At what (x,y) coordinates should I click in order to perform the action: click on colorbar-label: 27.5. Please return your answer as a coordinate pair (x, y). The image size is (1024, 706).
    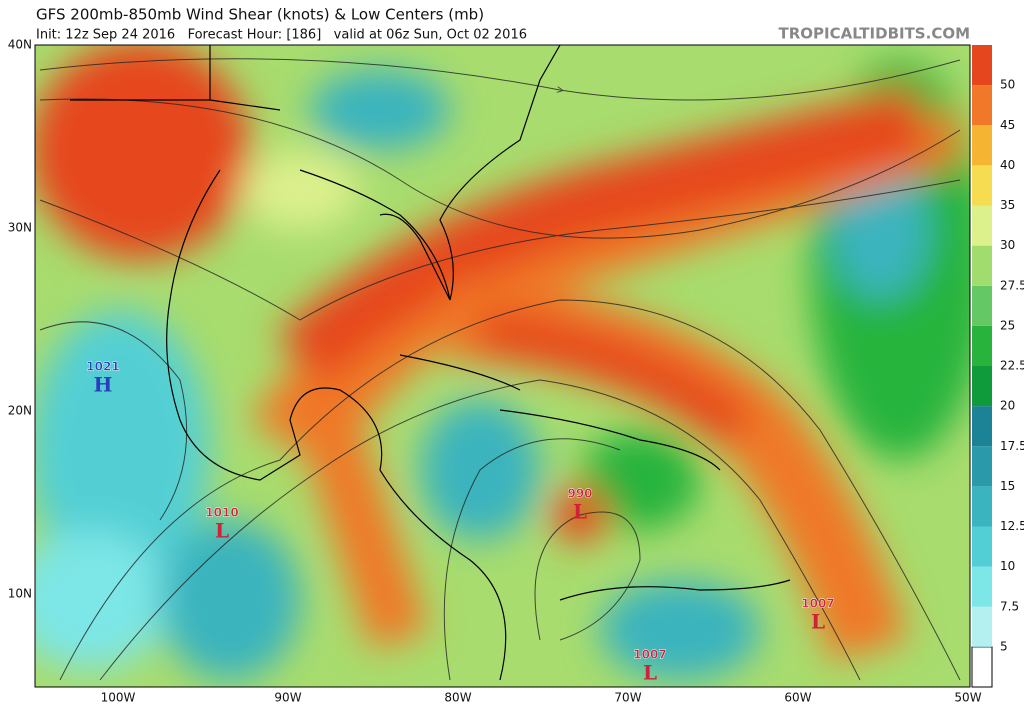
    Looking at the image, I should click on (1012, 285).